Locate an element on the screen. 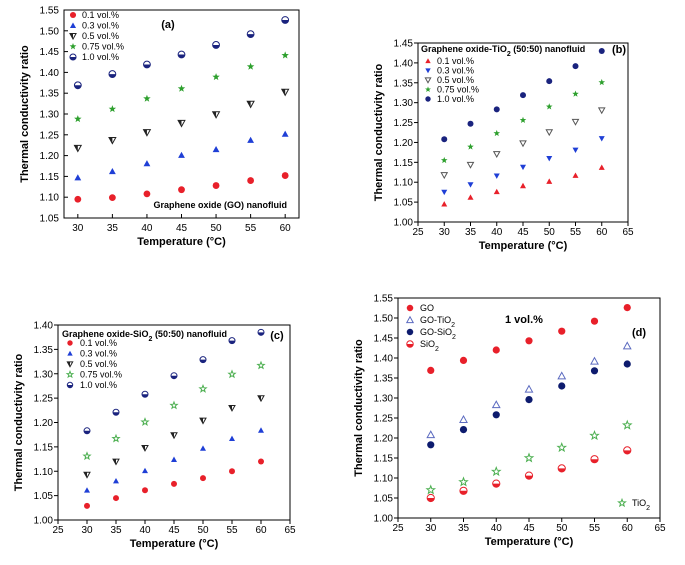 Image resolution: width=685 pixels, height=565 pixels. y-tick-label: 1.00 is located at coordinates (384, 519).